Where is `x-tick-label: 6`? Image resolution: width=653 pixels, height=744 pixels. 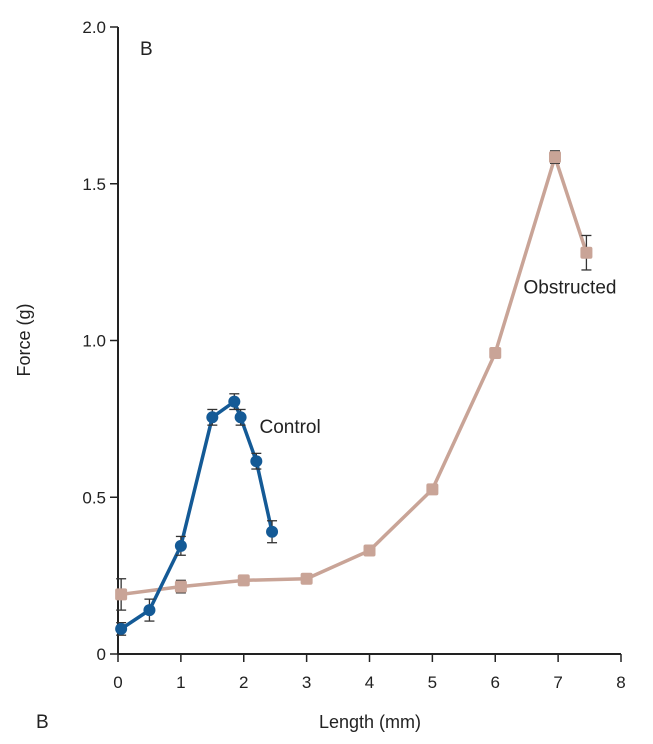
x-tick-label: 6 is located at coordinates (495, 682).